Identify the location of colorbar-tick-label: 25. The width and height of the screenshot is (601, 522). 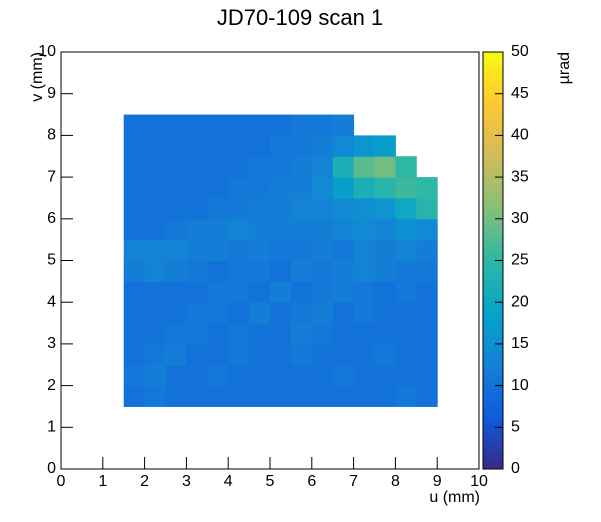
(520, 260).